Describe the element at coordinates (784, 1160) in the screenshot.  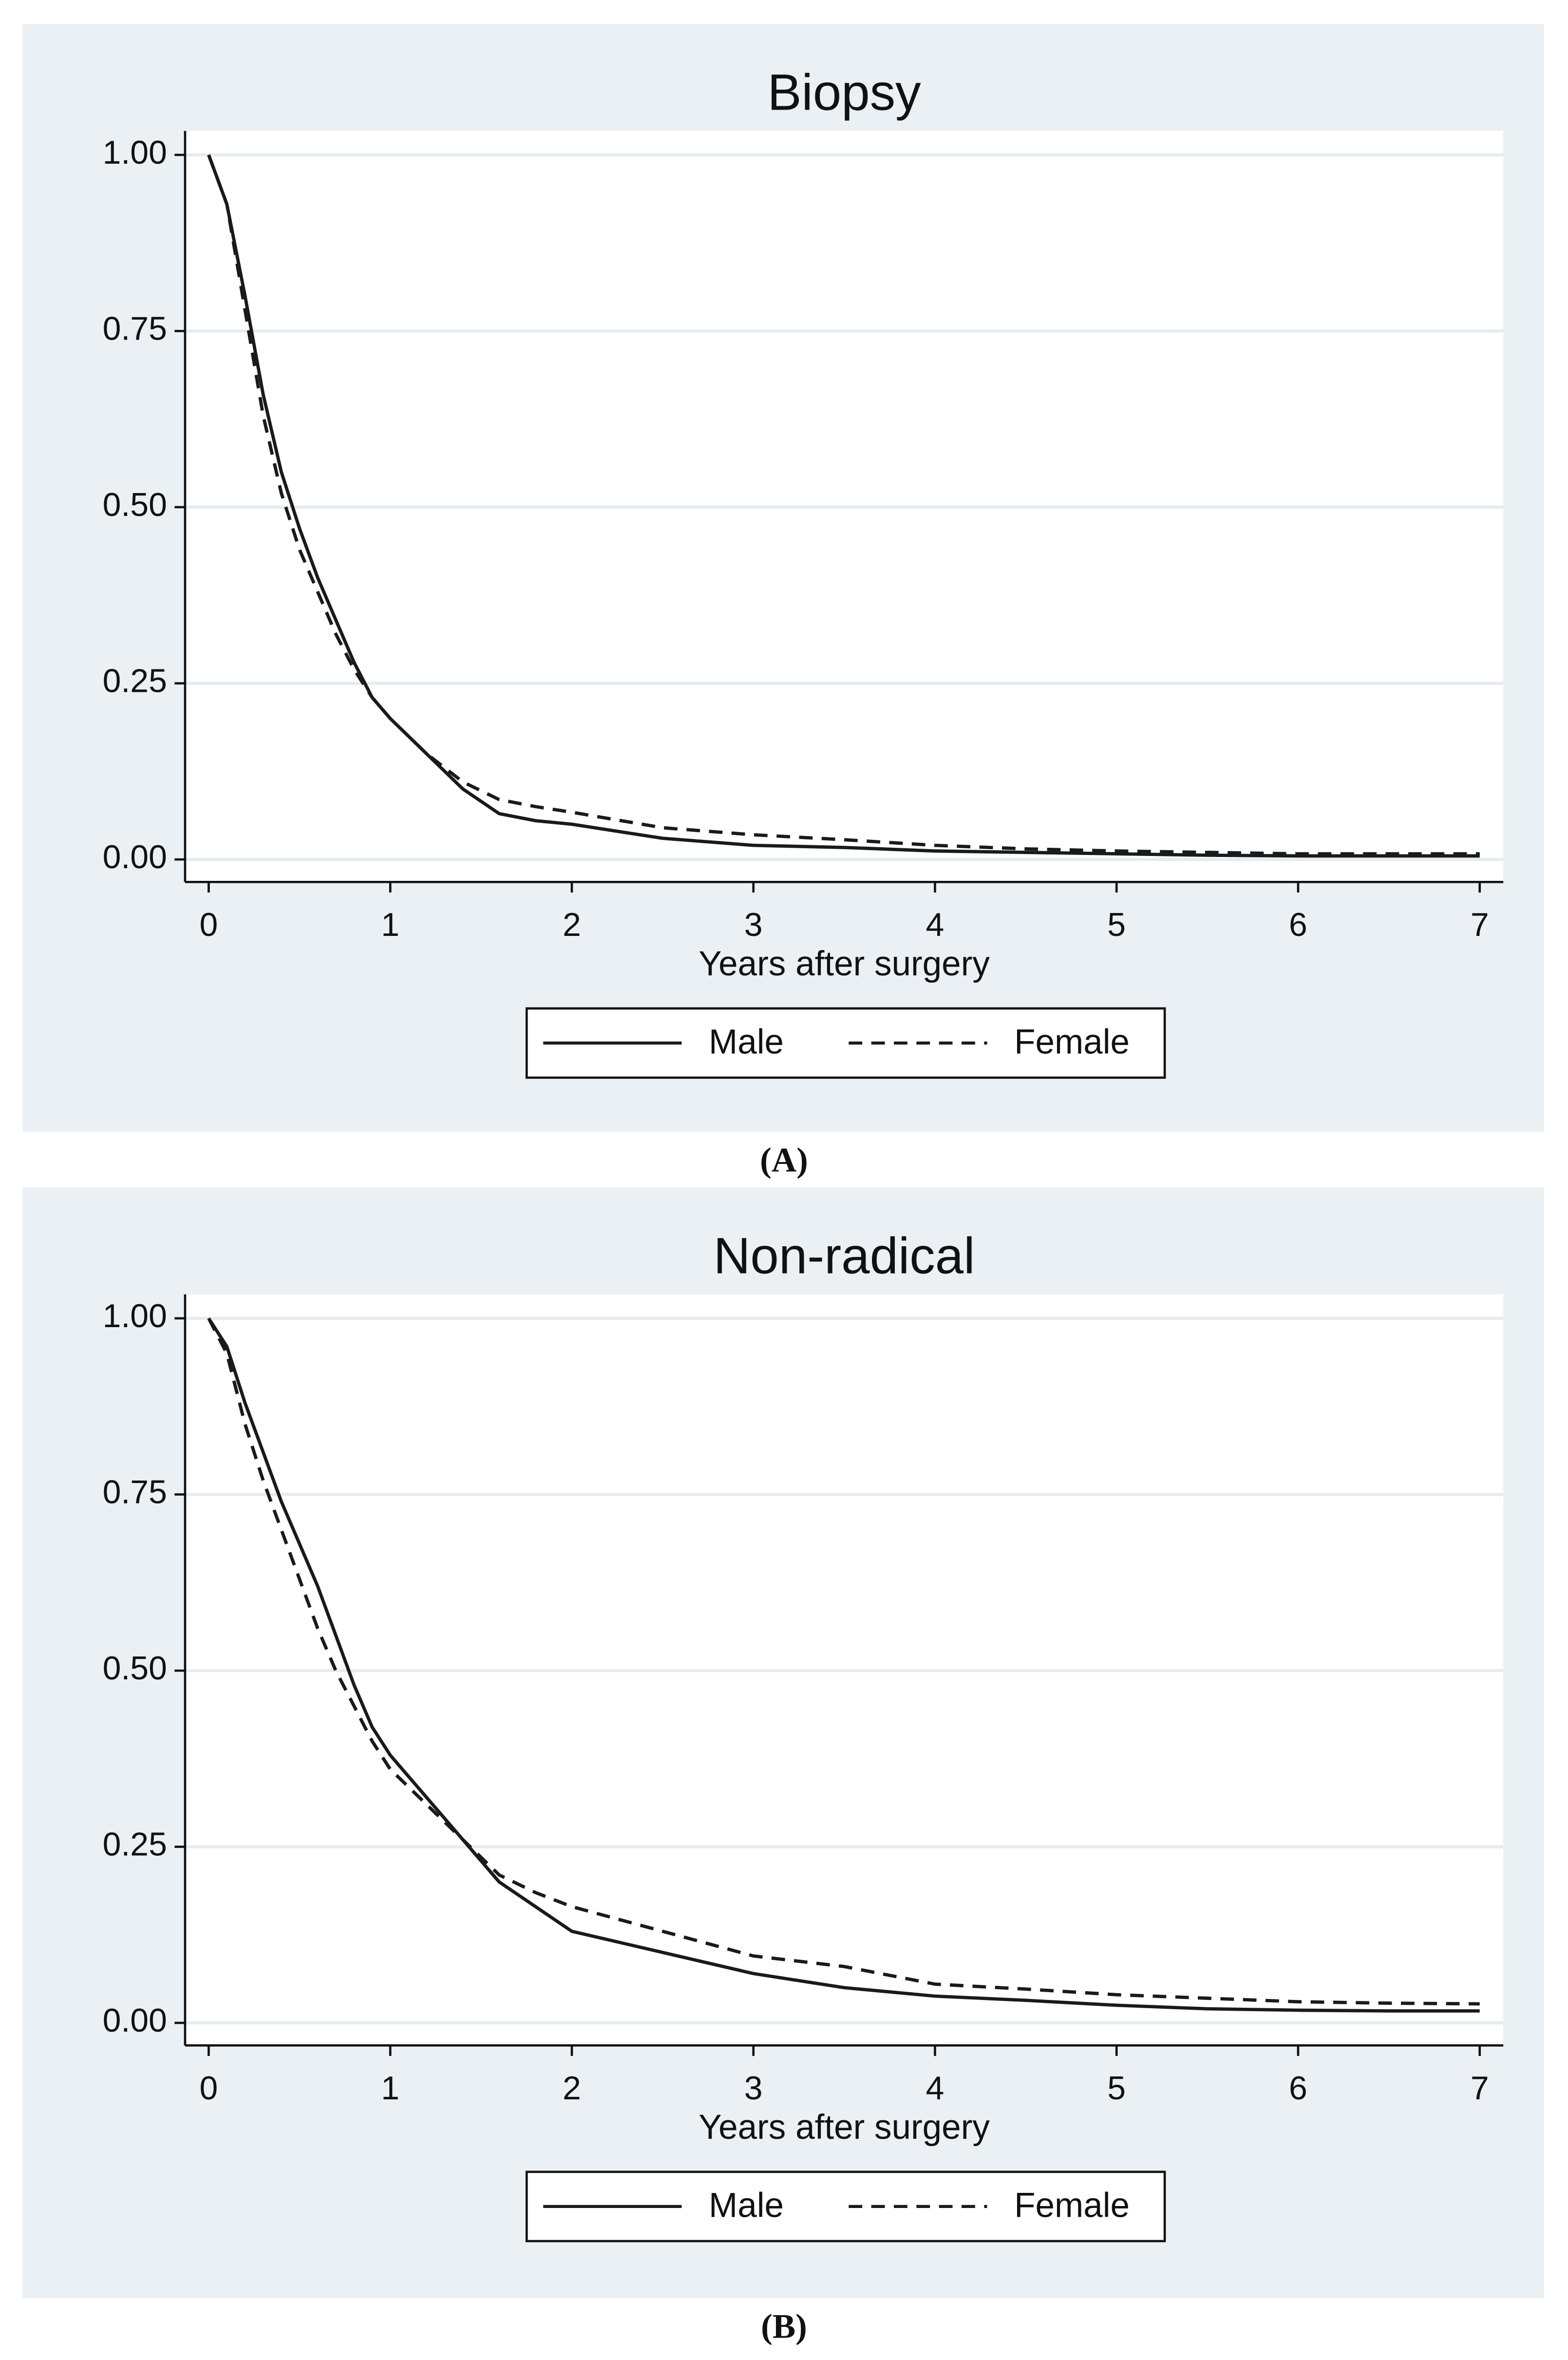
I see `figure-caption: (A)` at that location.